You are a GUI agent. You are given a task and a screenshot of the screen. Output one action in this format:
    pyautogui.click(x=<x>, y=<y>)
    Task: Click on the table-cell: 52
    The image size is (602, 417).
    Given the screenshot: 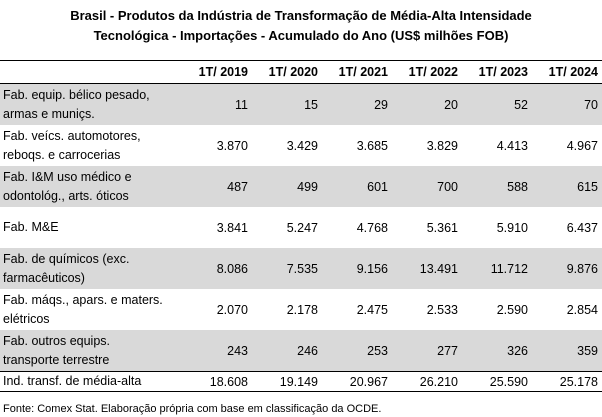 What is the action you would take?
    pyautogui.click(x=497, y=104)
    